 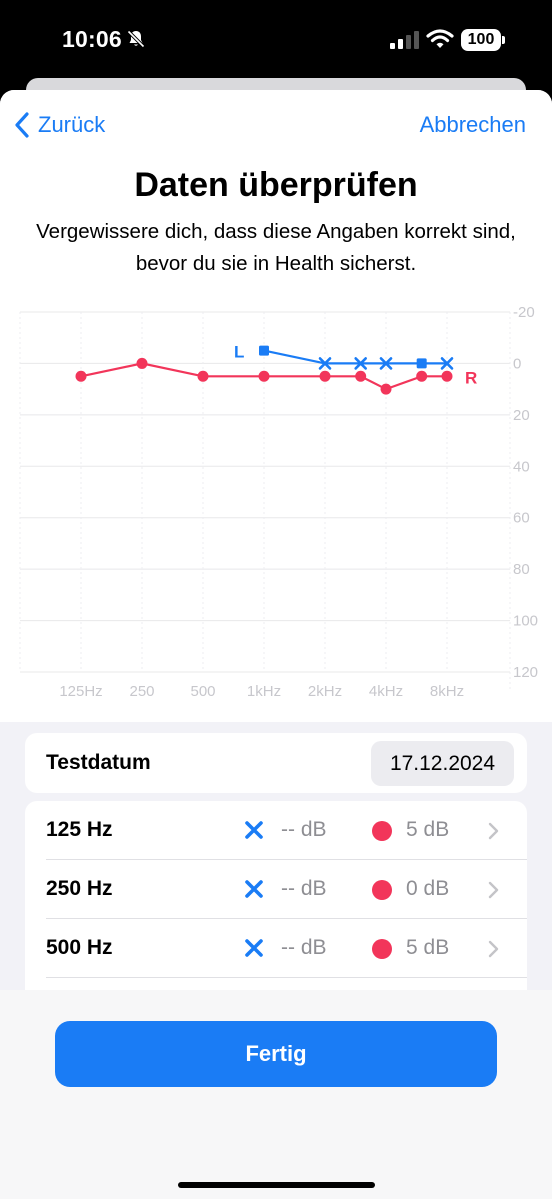 I want to click on page-title: Daten überprüfen, so click(x=276, y=185).